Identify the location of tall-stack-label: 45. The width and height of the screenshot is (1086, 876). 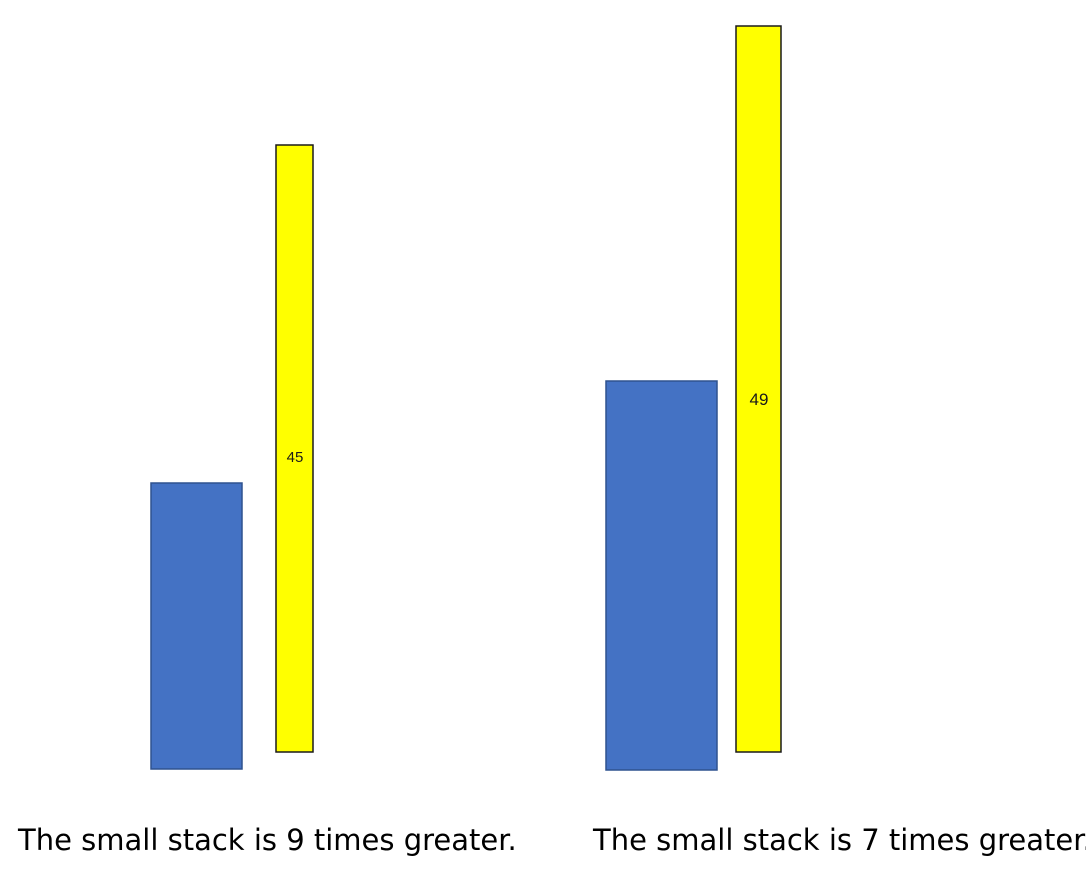
(295, 457).